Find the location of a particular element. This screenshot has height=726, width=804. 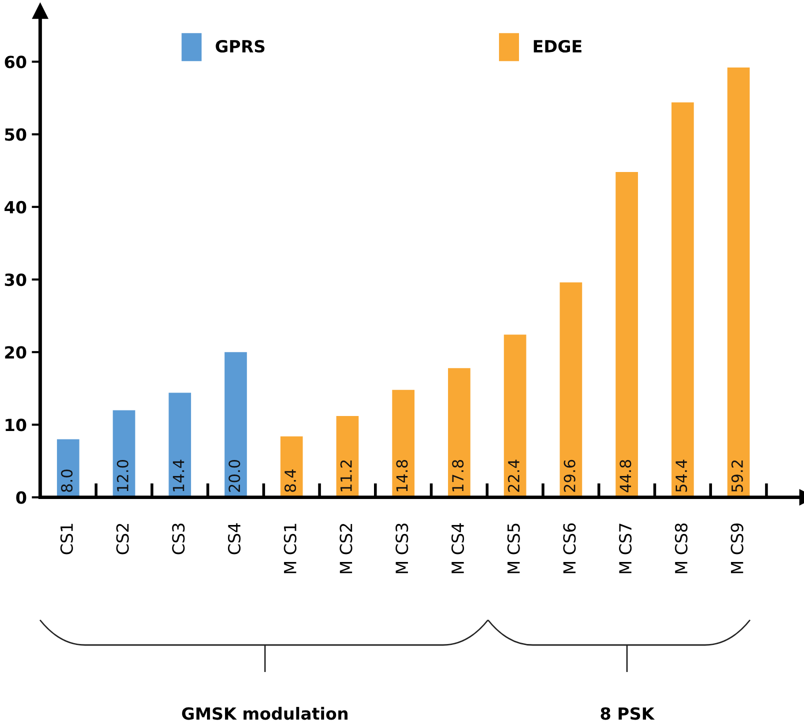

data-label: 22.4 is located at coordinates (514, 476).